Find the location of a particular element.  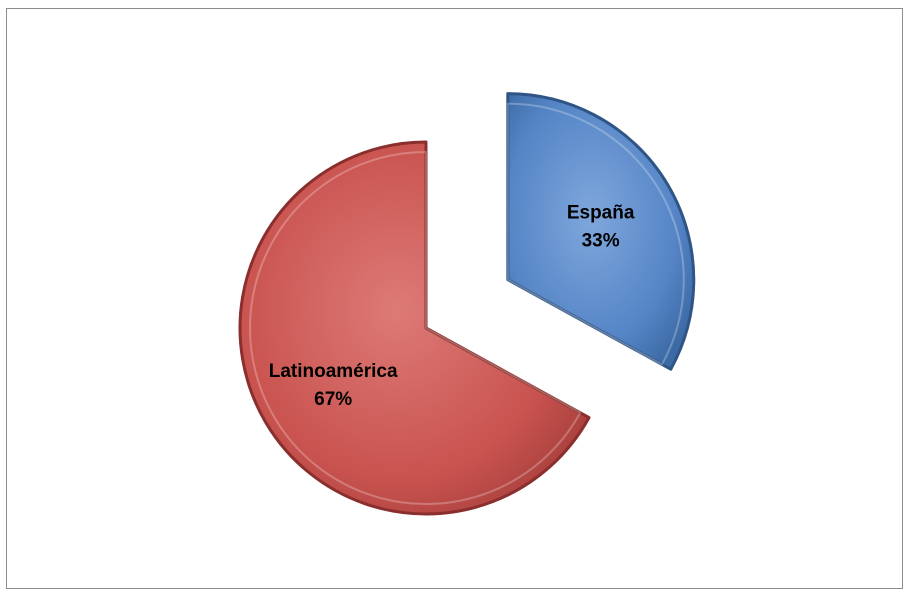

slice-percent-espana: 33% is located at coordinates (601, 241).